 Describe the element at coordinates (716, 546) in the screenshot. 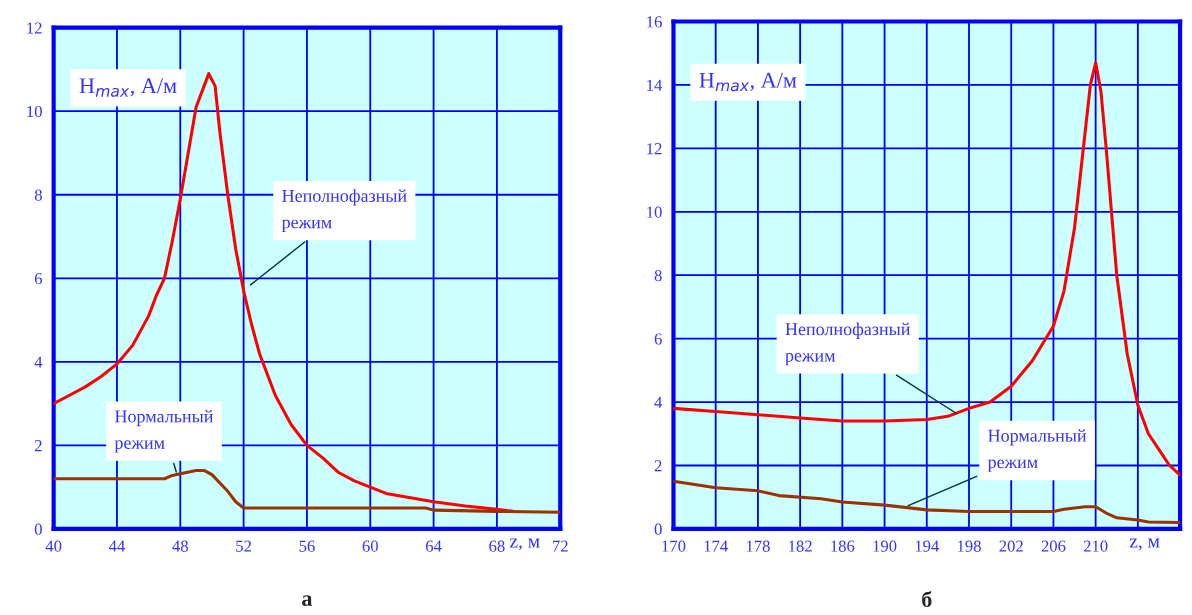

I see `x-tick-label: 174` at that location.